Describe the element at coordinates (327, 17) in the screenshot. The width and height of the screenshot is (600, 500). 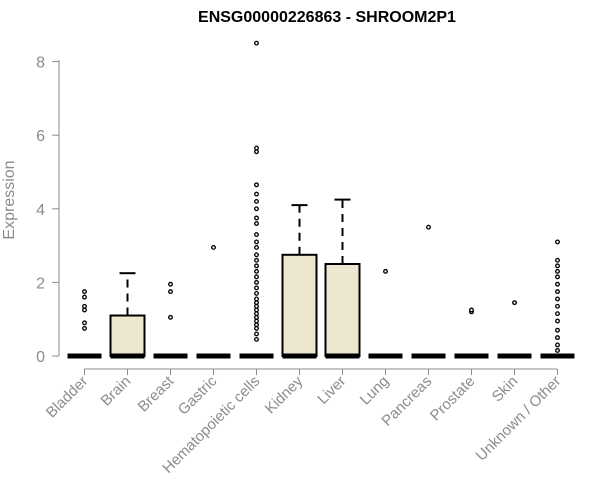
I see `chart-title: ENSG00000226863 - SHROOM2P1` at that location.